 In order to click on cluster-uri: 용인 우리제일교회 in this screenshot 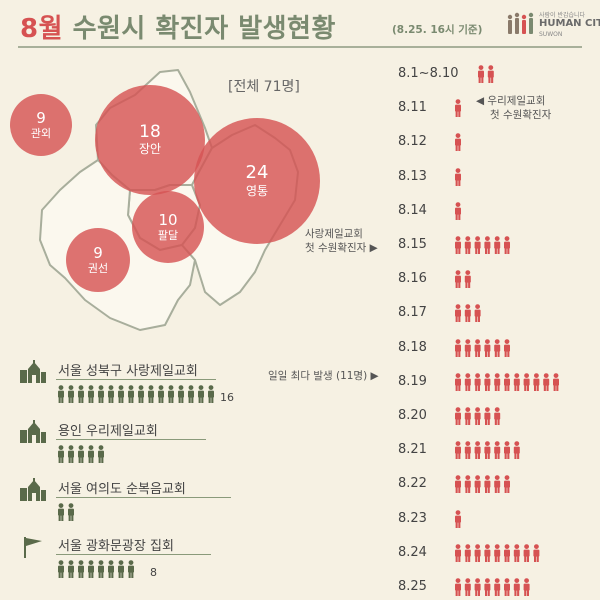, I will do `click(133, 450)`.